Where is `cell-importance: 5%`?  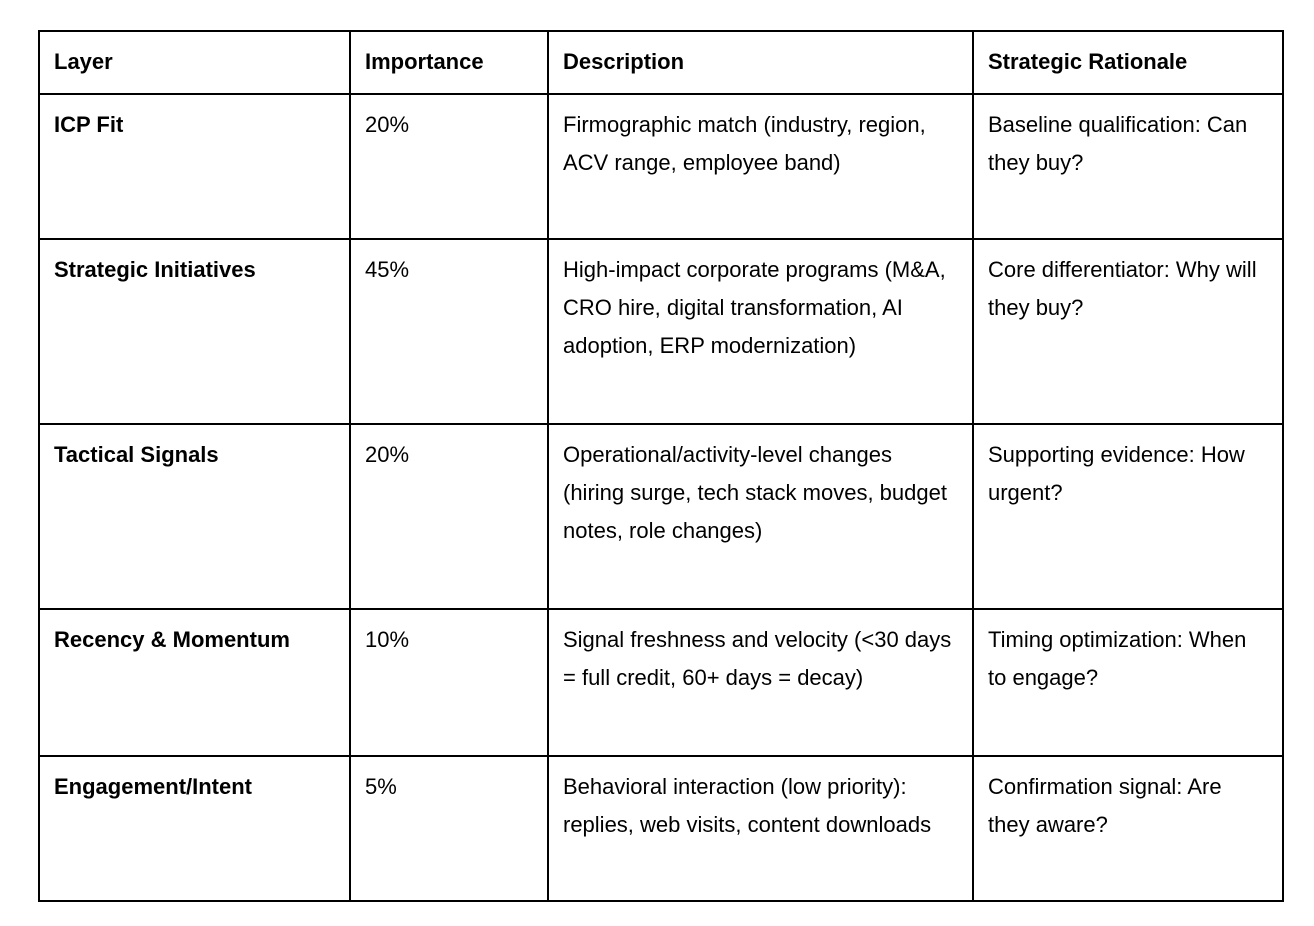 cell-importance: 5% is located at coordinates (449, 828).